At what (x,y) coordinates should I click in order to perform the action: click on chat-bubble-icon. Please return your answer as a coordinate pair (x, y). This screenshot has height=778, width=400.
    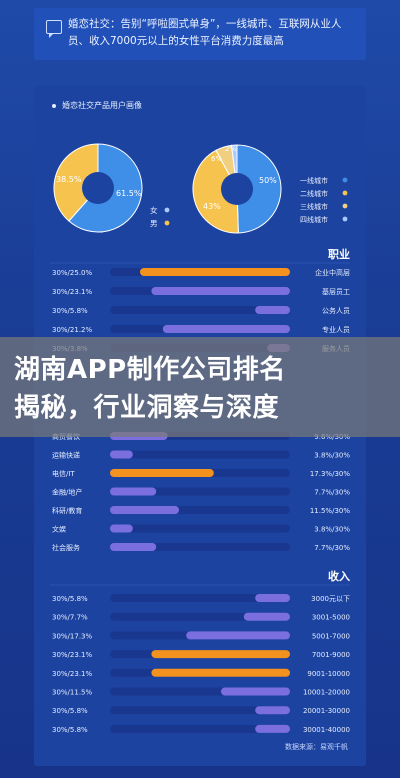
    Looking at the image, I should click on (54, 29).